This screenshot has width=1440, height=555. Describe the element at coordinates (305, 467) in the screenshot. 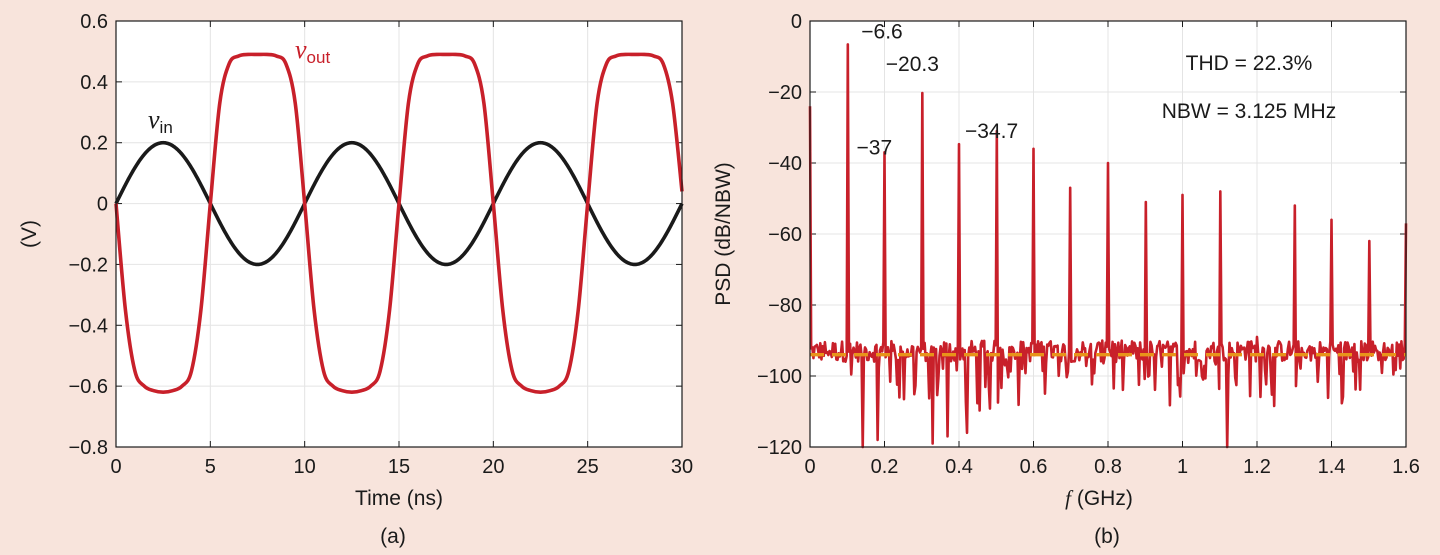

I see `panel-a-x-tick-label: 10` at that location.